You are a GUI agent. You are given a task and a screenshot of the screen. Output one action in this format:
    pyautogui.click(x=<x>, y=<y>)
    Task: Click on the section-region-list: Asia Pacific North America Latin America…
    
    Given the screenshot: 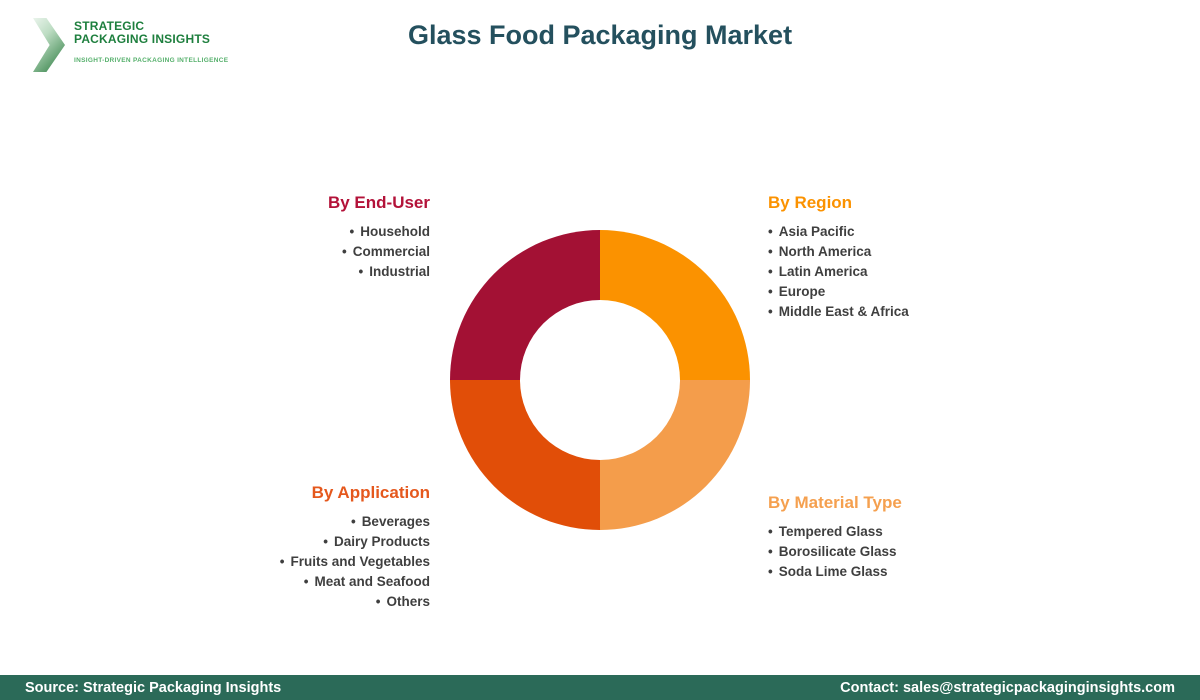 What is the action you would take?
    pyautogui.click(x=918, y=272)
    